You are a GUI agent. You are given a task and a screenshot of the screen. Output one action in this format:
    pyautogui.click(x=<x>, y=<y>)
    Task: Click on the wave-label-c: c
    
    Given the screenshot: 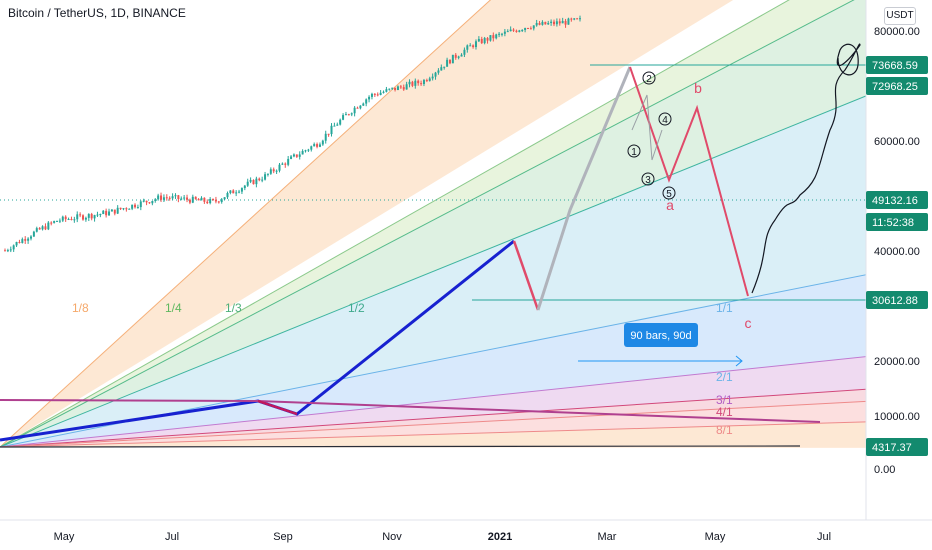 What is the action you would take?
    pyautogui.click(x=748, y=323)
    